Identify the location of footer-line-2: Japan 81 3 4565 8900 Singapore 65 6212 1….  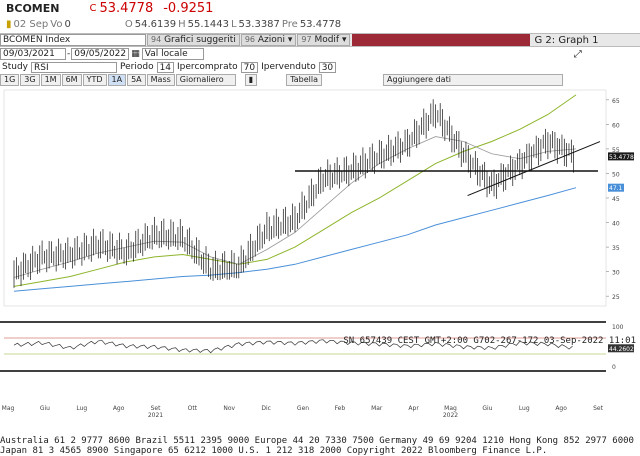
(274, 451).